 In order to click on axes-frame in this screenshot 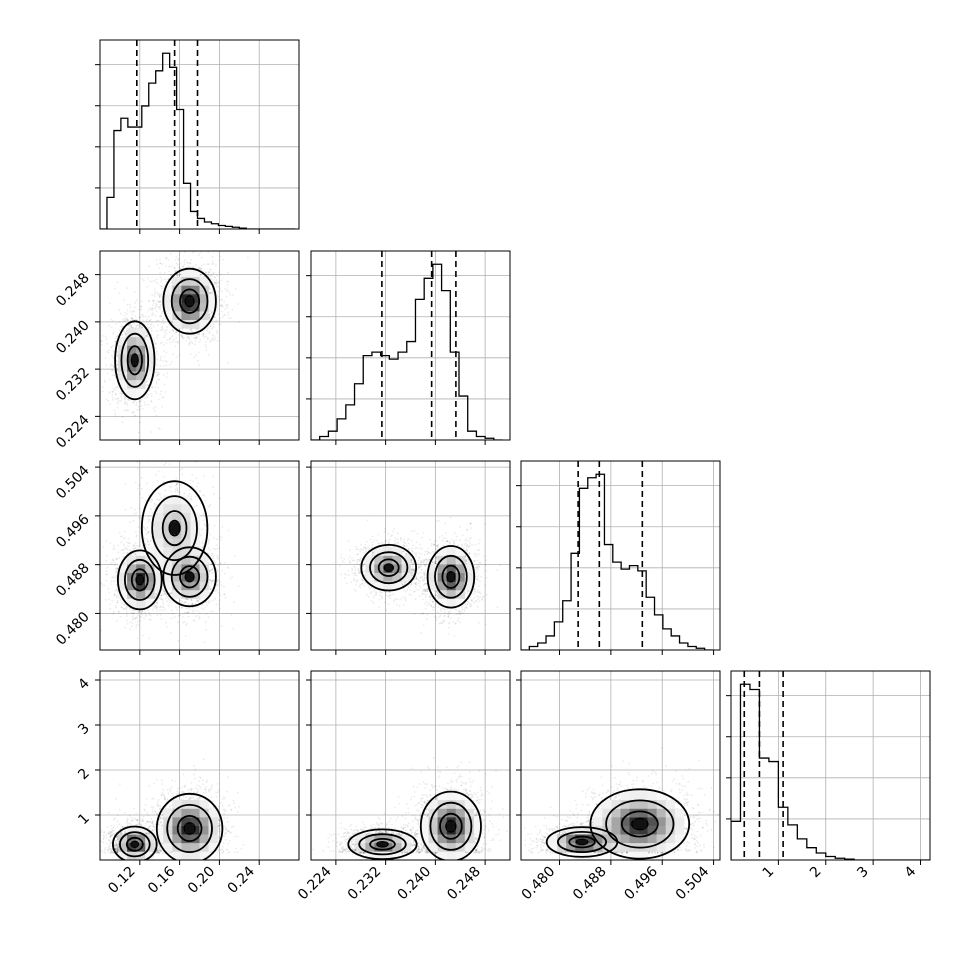, I will do `click(199, 134)`.